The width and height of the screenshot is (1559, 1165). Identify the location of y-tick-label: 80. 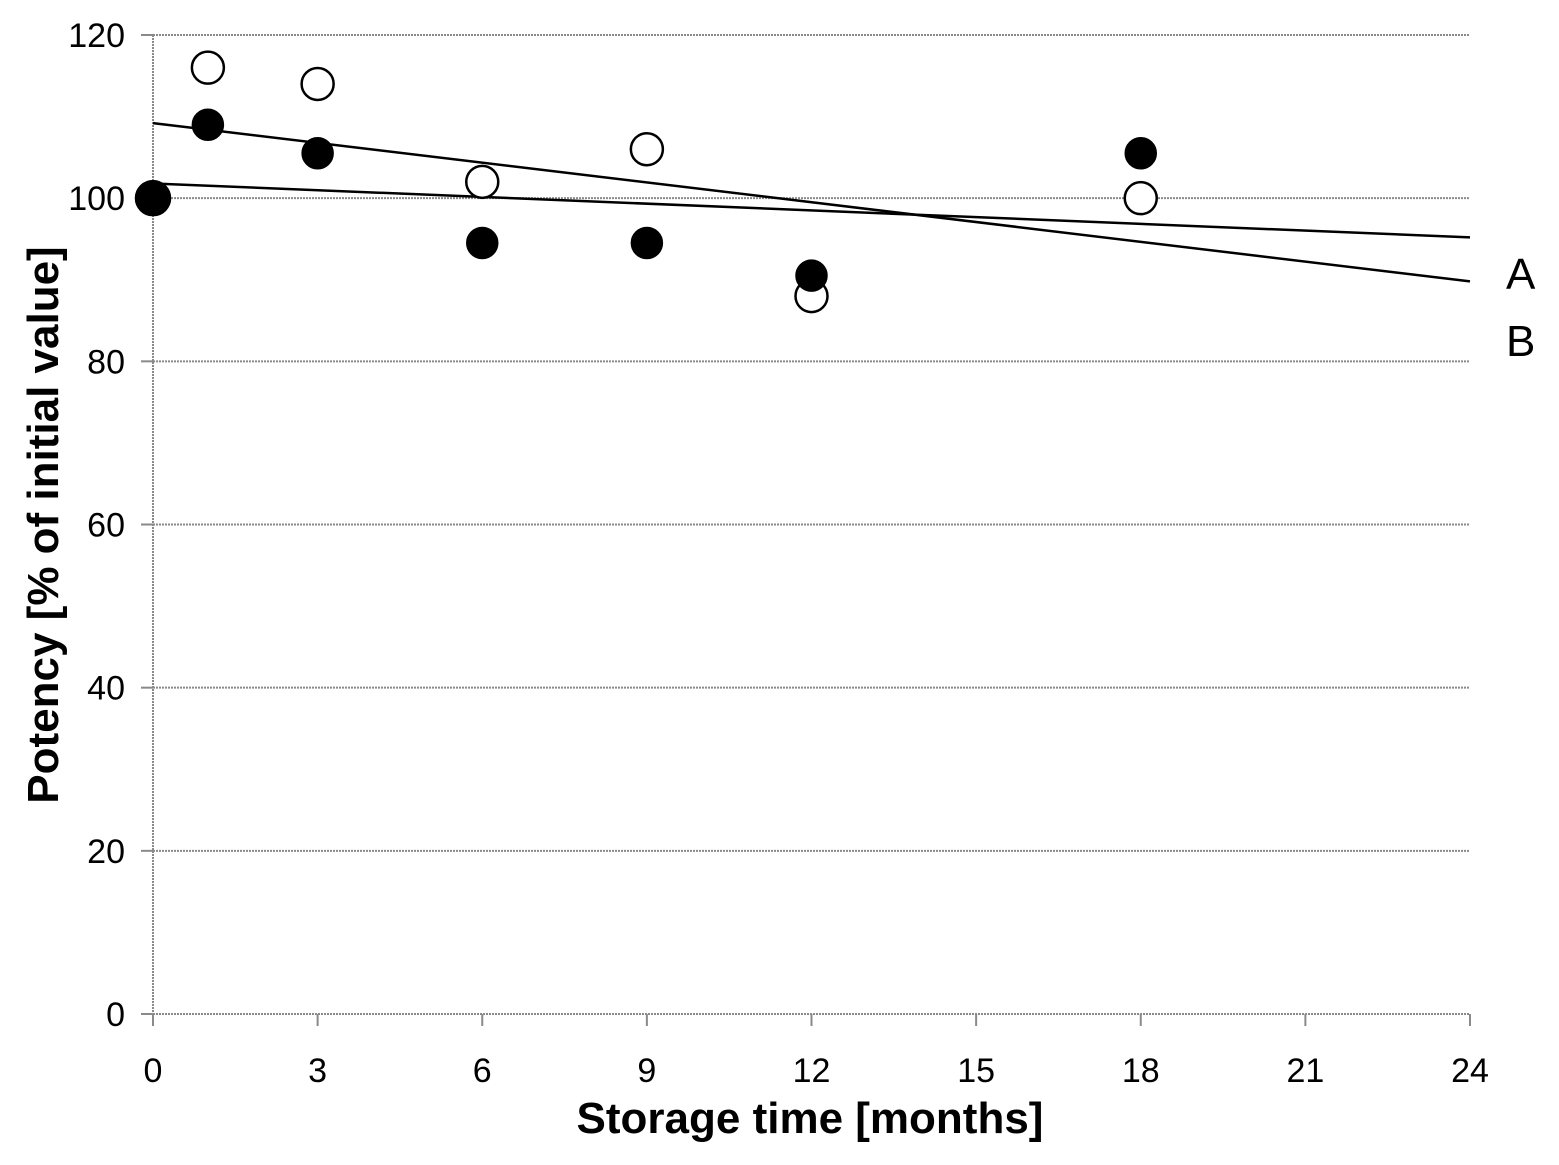
(106, 362).